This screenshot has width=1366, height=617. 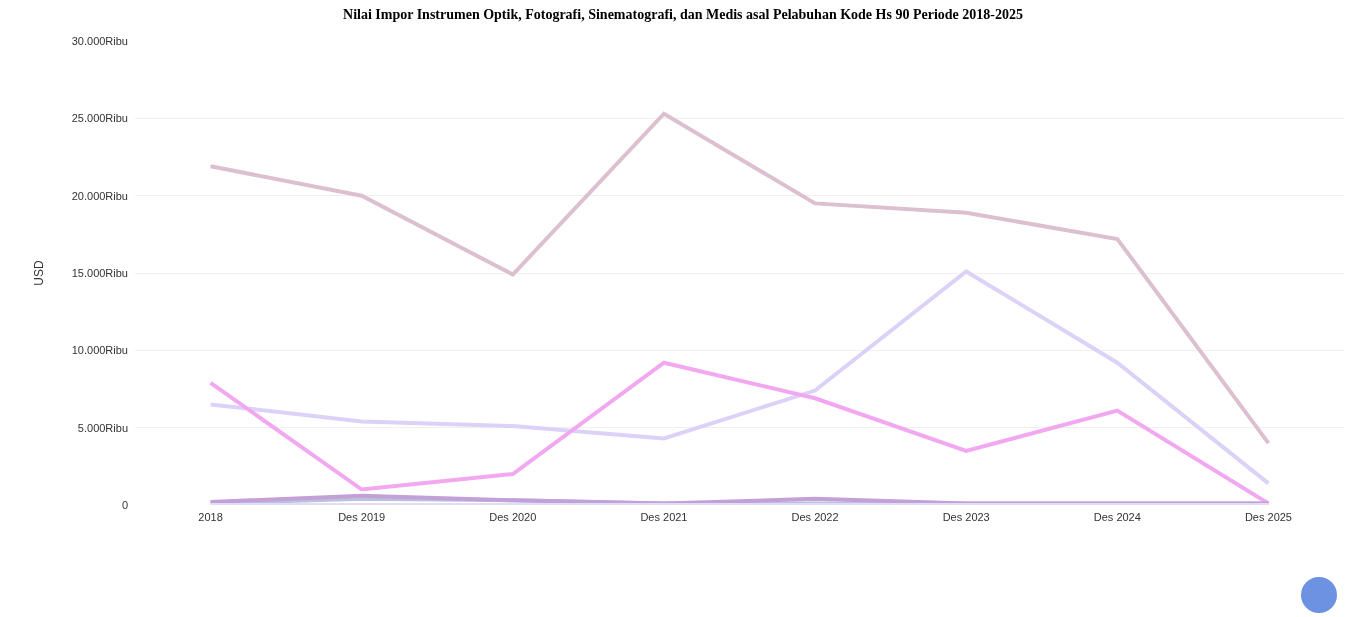 I want to click on y-tick-label: 10.000Ribu, so click(x=99, y=350).